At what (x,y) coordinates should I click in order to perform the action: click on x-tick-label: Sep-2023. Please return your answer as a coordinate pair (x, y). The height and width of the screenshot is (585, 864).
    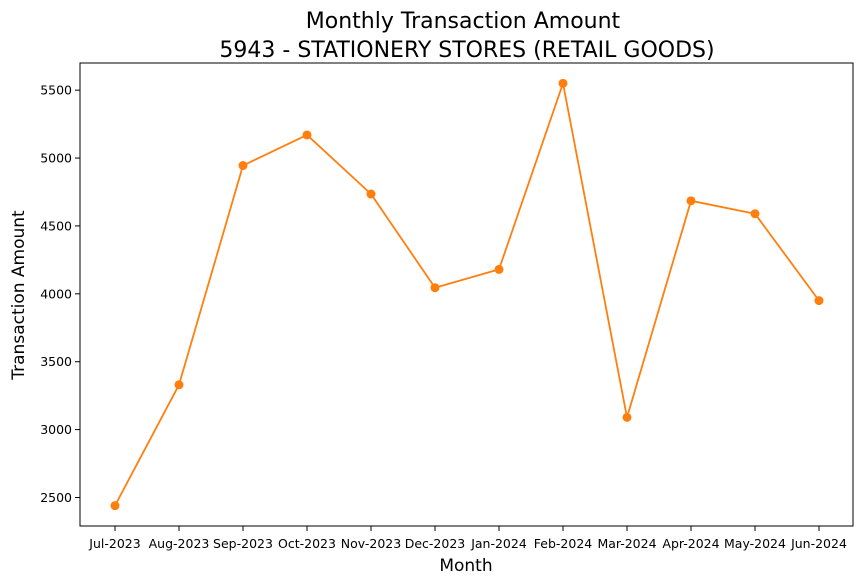
    Looking at the image, I should click on (243, 543).